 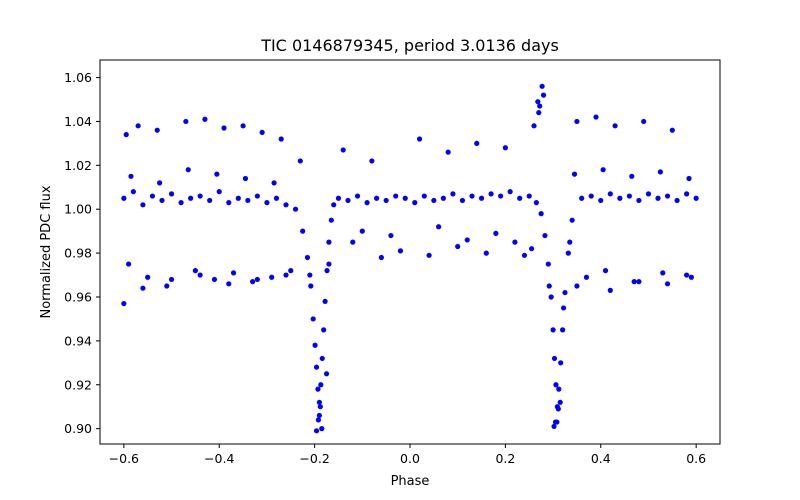 What do you see at coordinates (124, 458) in the screenshot?
I see `x-tick-label: −0.6` at bounding box center [124, 458].